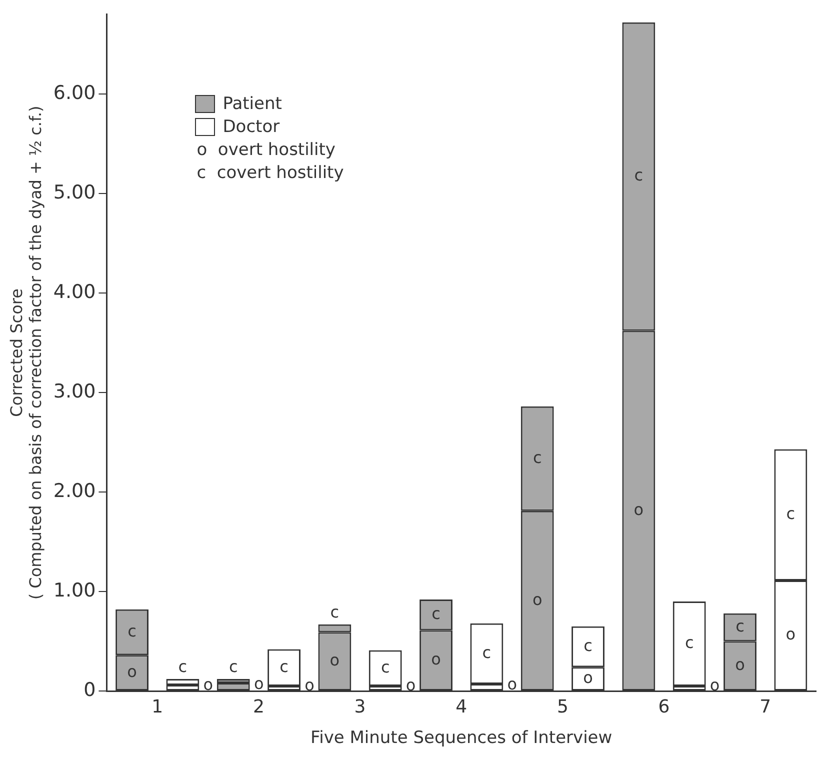  I want to click on x-tick-label: 3, so click(360, 707).